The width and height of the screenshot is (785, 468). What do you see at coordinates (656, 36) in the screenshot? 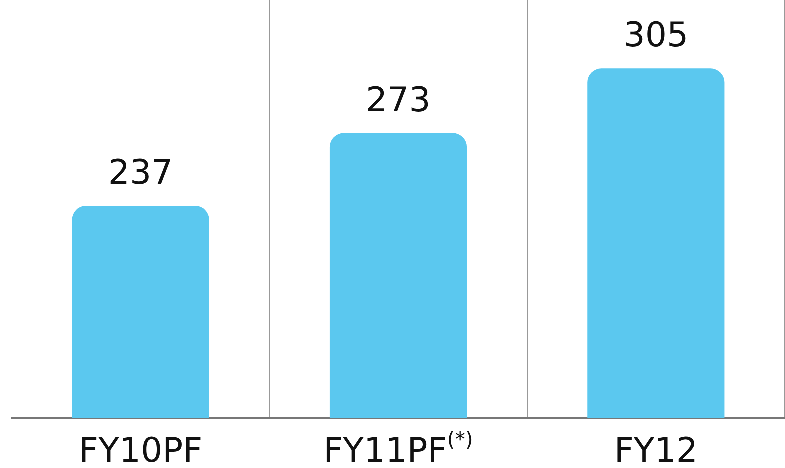
I see `data-label: 305` at bounding box center [656, 36].